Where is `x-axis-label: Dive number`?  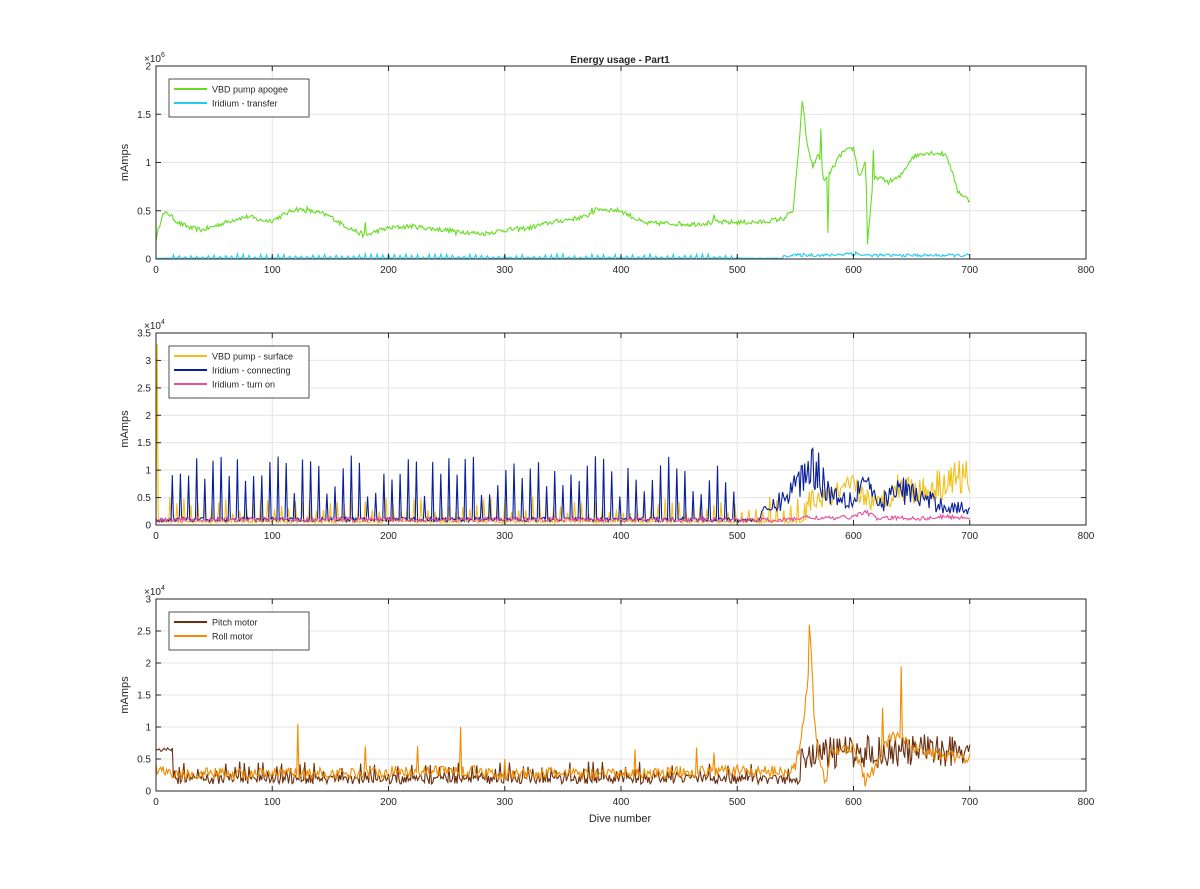 x-axis-label: Dive number is located at coordinates (620, 819).